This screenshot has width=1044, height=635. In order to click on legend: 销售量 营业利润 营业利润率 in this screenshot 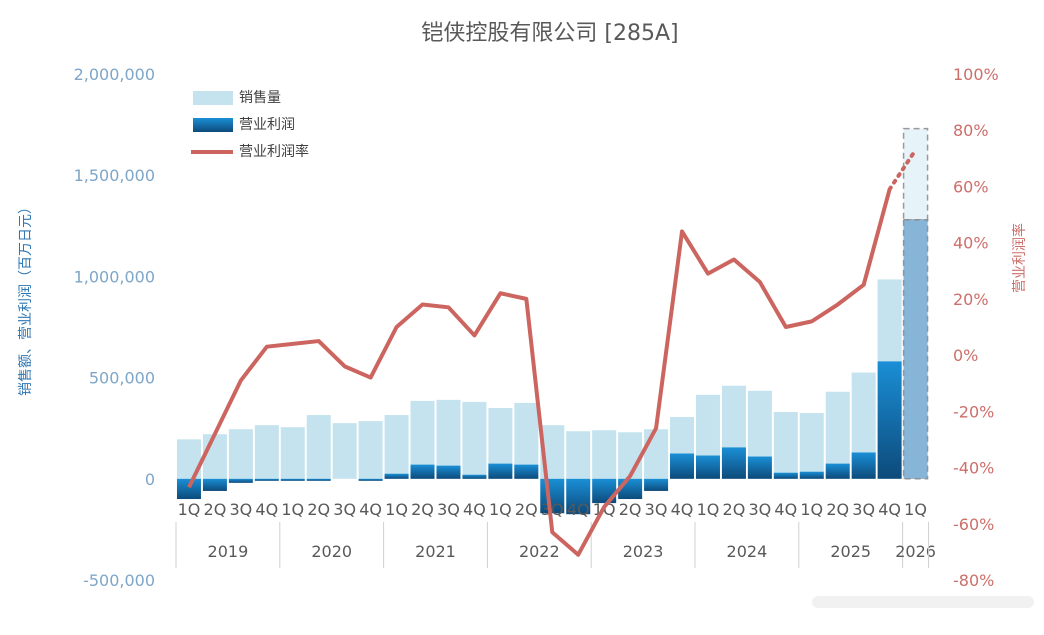, I will do `click(250, 125)`.